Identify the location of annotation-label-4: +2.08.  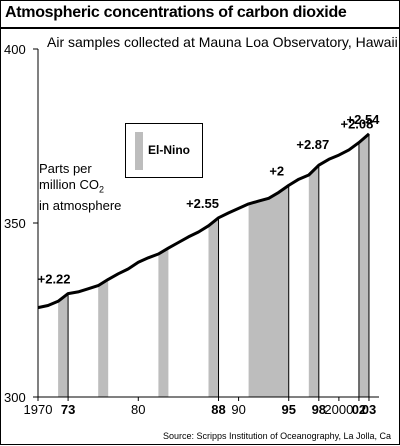
(356, 124).